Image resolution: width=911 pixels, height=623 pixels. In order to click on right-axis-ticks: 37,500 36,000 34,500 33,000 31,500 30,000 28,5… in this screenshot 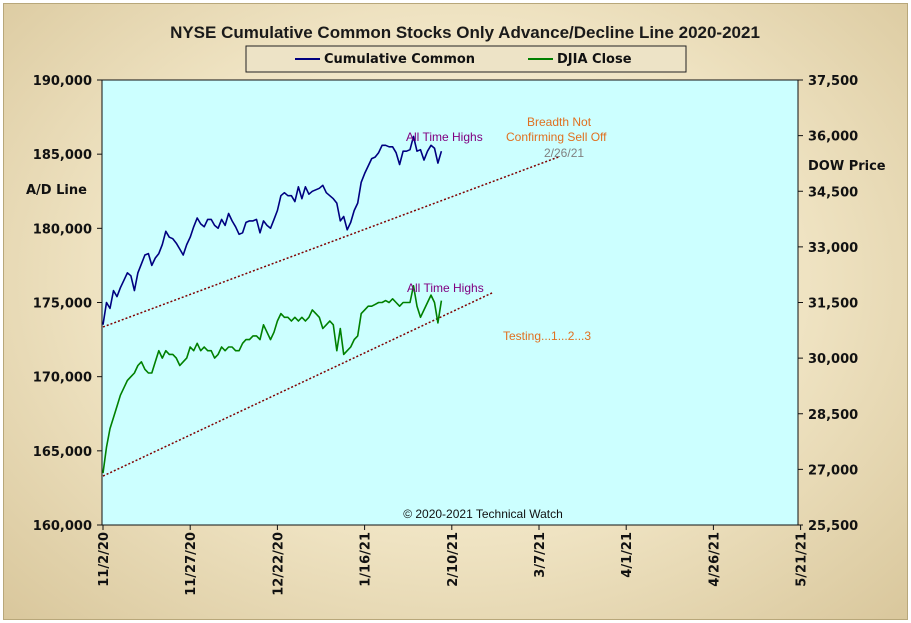, I will do `click(828, 304)`.